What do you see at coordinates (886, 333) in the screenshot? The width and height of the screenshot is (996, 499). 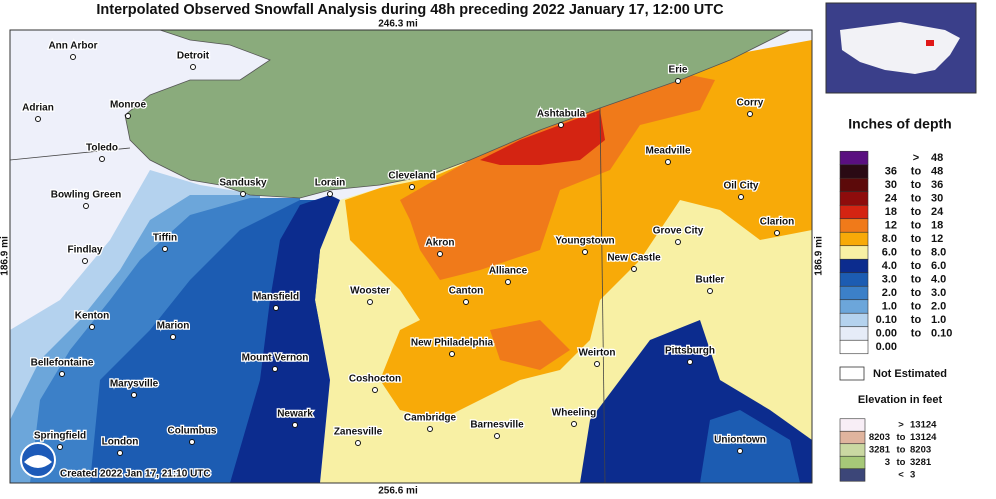 I see `legend-low: 0.00` at bounding box center [886, 333].